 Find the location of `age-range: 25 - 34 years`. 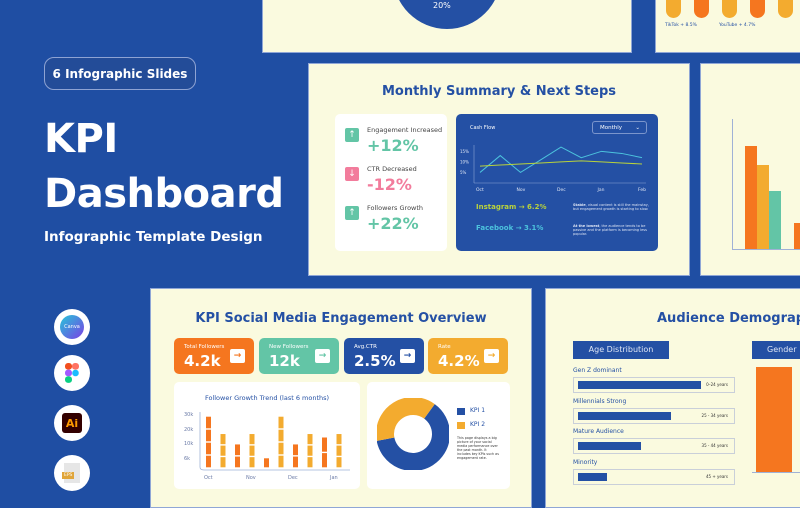

age-range: 25 - 34 years is located at coordinates (714, 415).